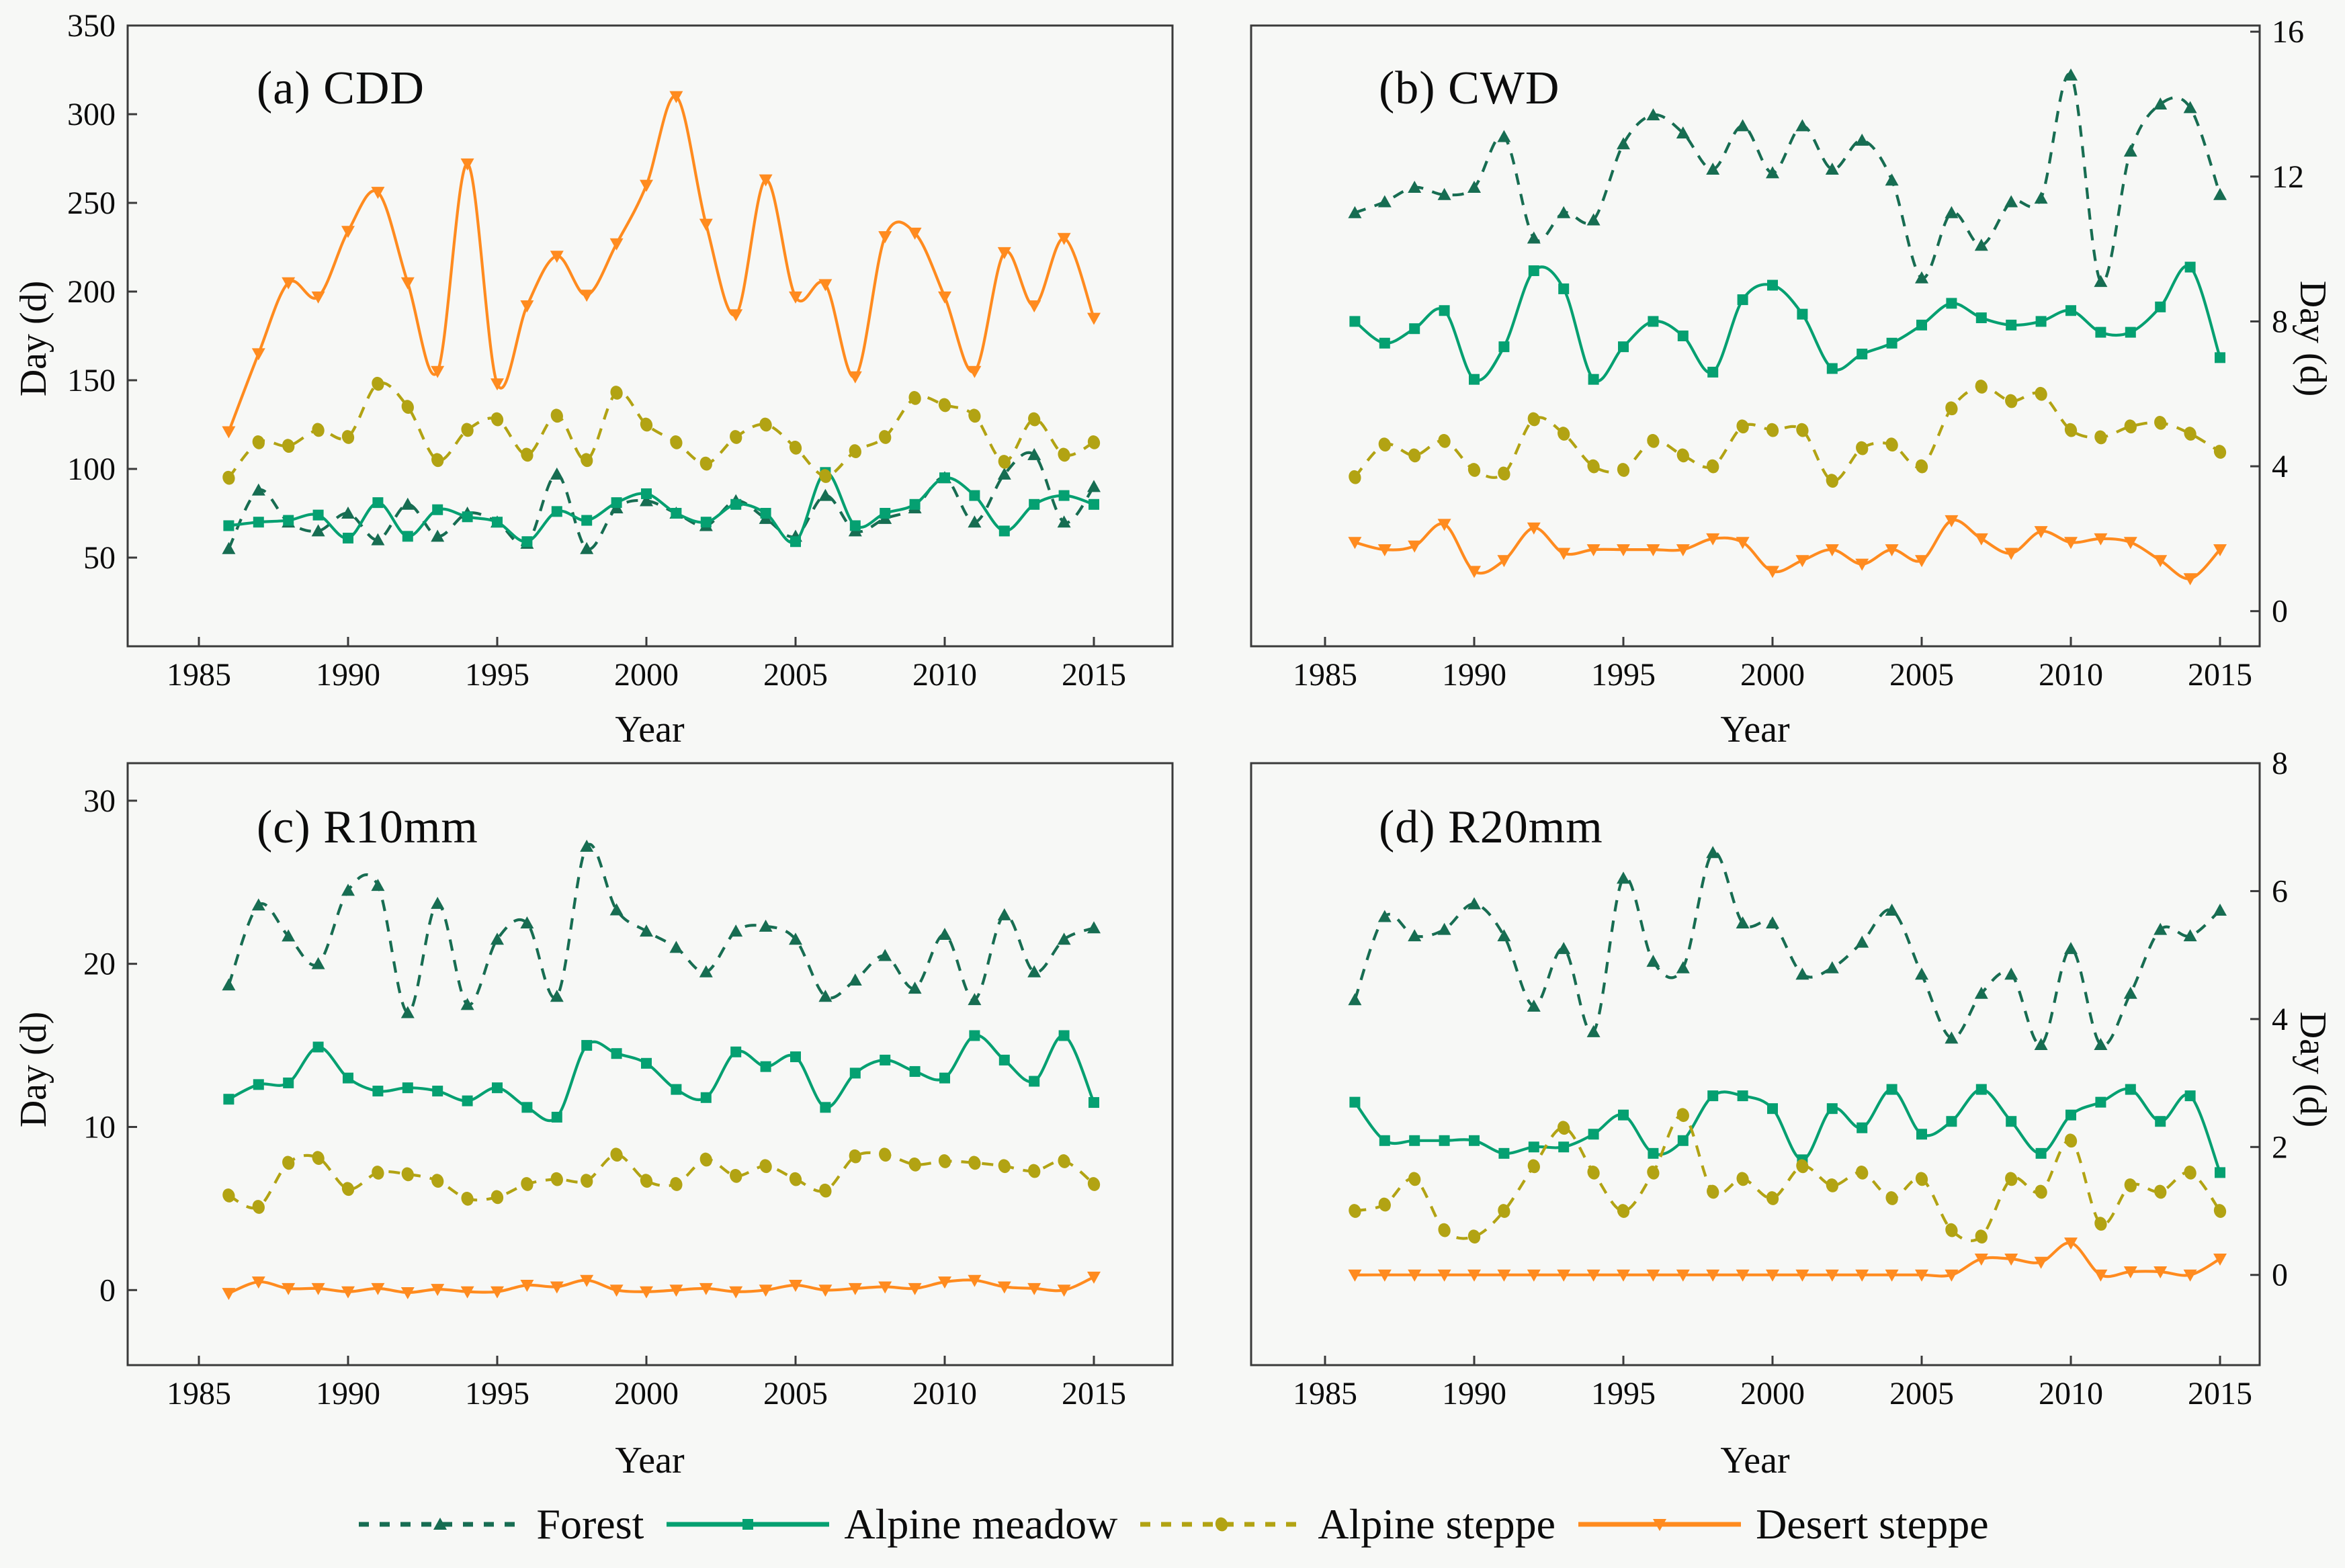  Describe the element at coordinates (1623, 675) in the screenshot. I see `axis-tick-label: 1995` at that location.